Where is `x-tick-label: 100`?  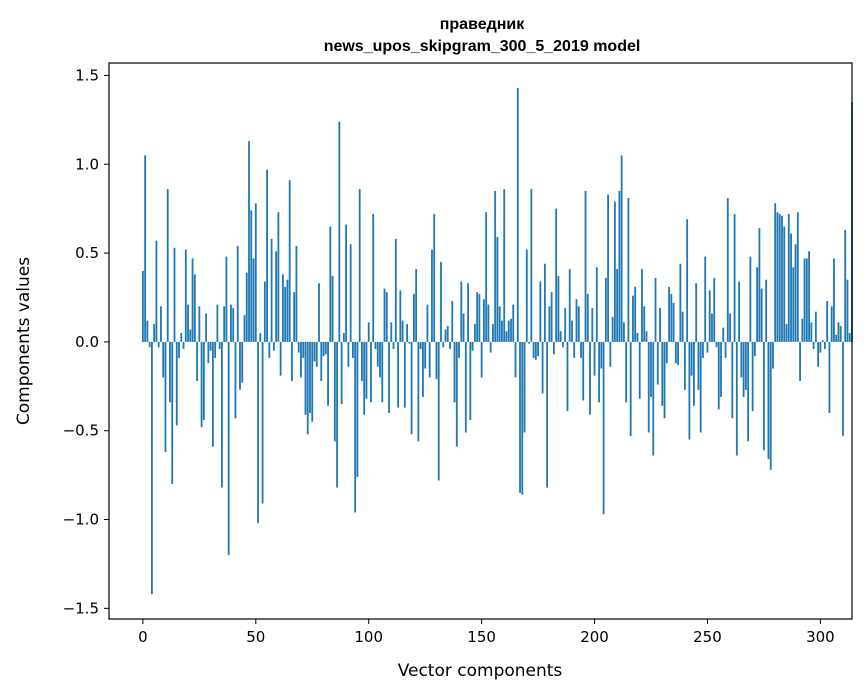 x-tick-label: 100 is located at coordinates (368, 637).